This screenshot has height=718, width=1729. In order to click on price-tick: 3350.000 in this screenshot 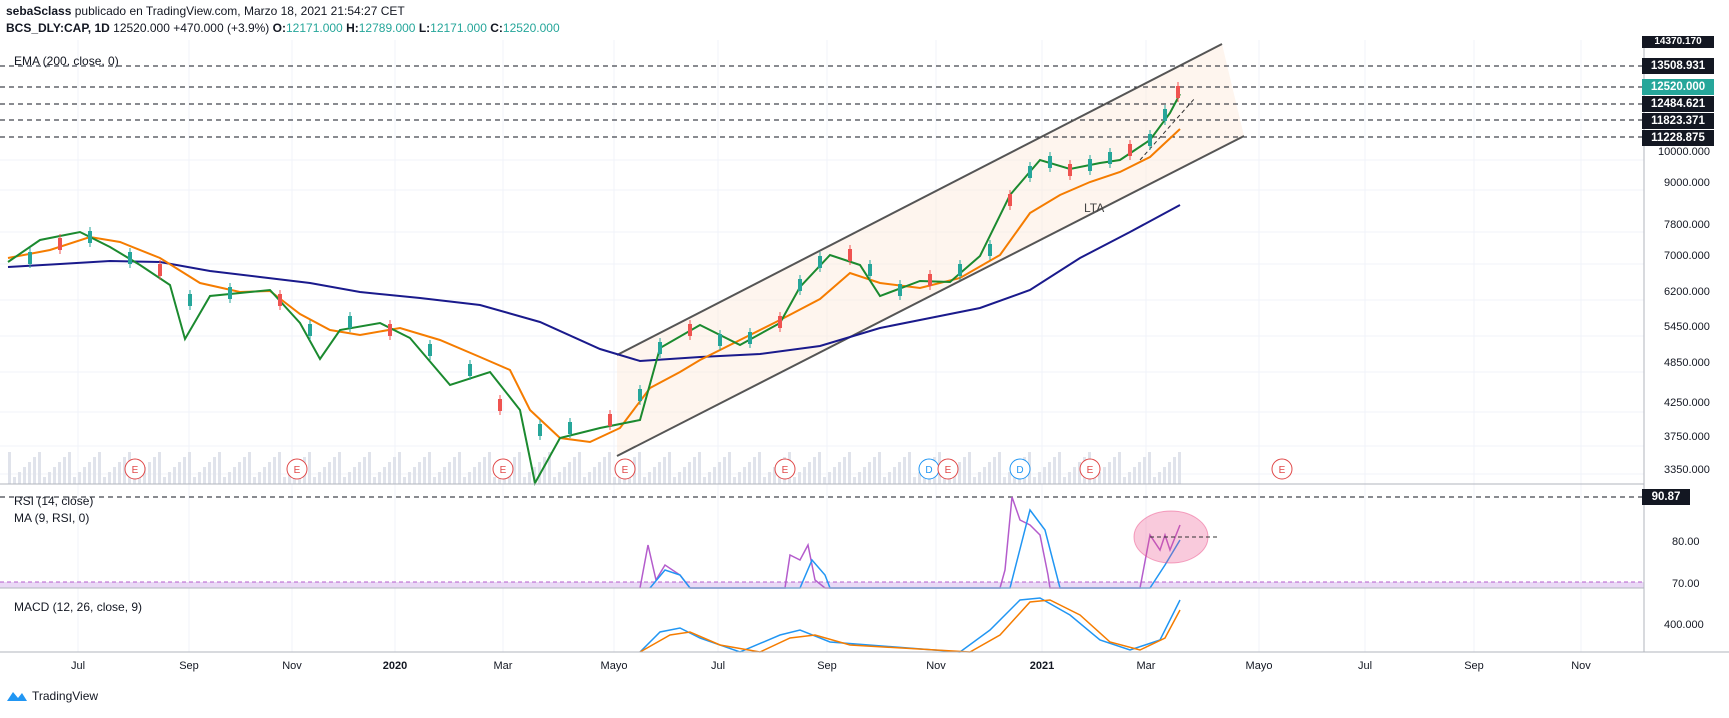, I will do `click(1687, 470)`.